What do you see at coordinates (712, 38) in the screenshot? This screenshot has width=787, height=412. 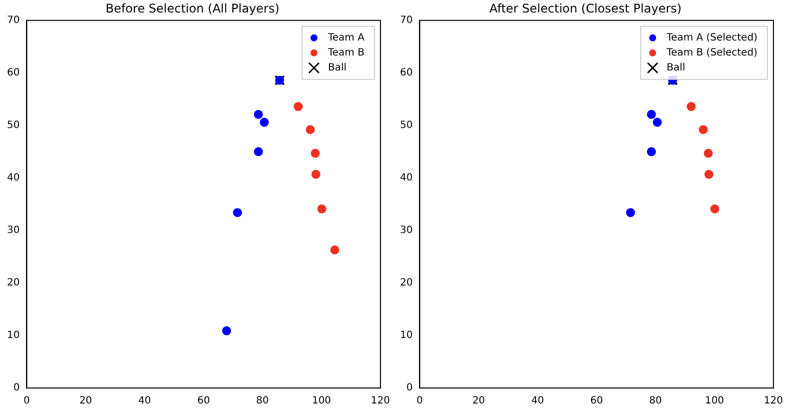 I see `legend-label: Team A (Selected)` at bounding box center [712, 38].